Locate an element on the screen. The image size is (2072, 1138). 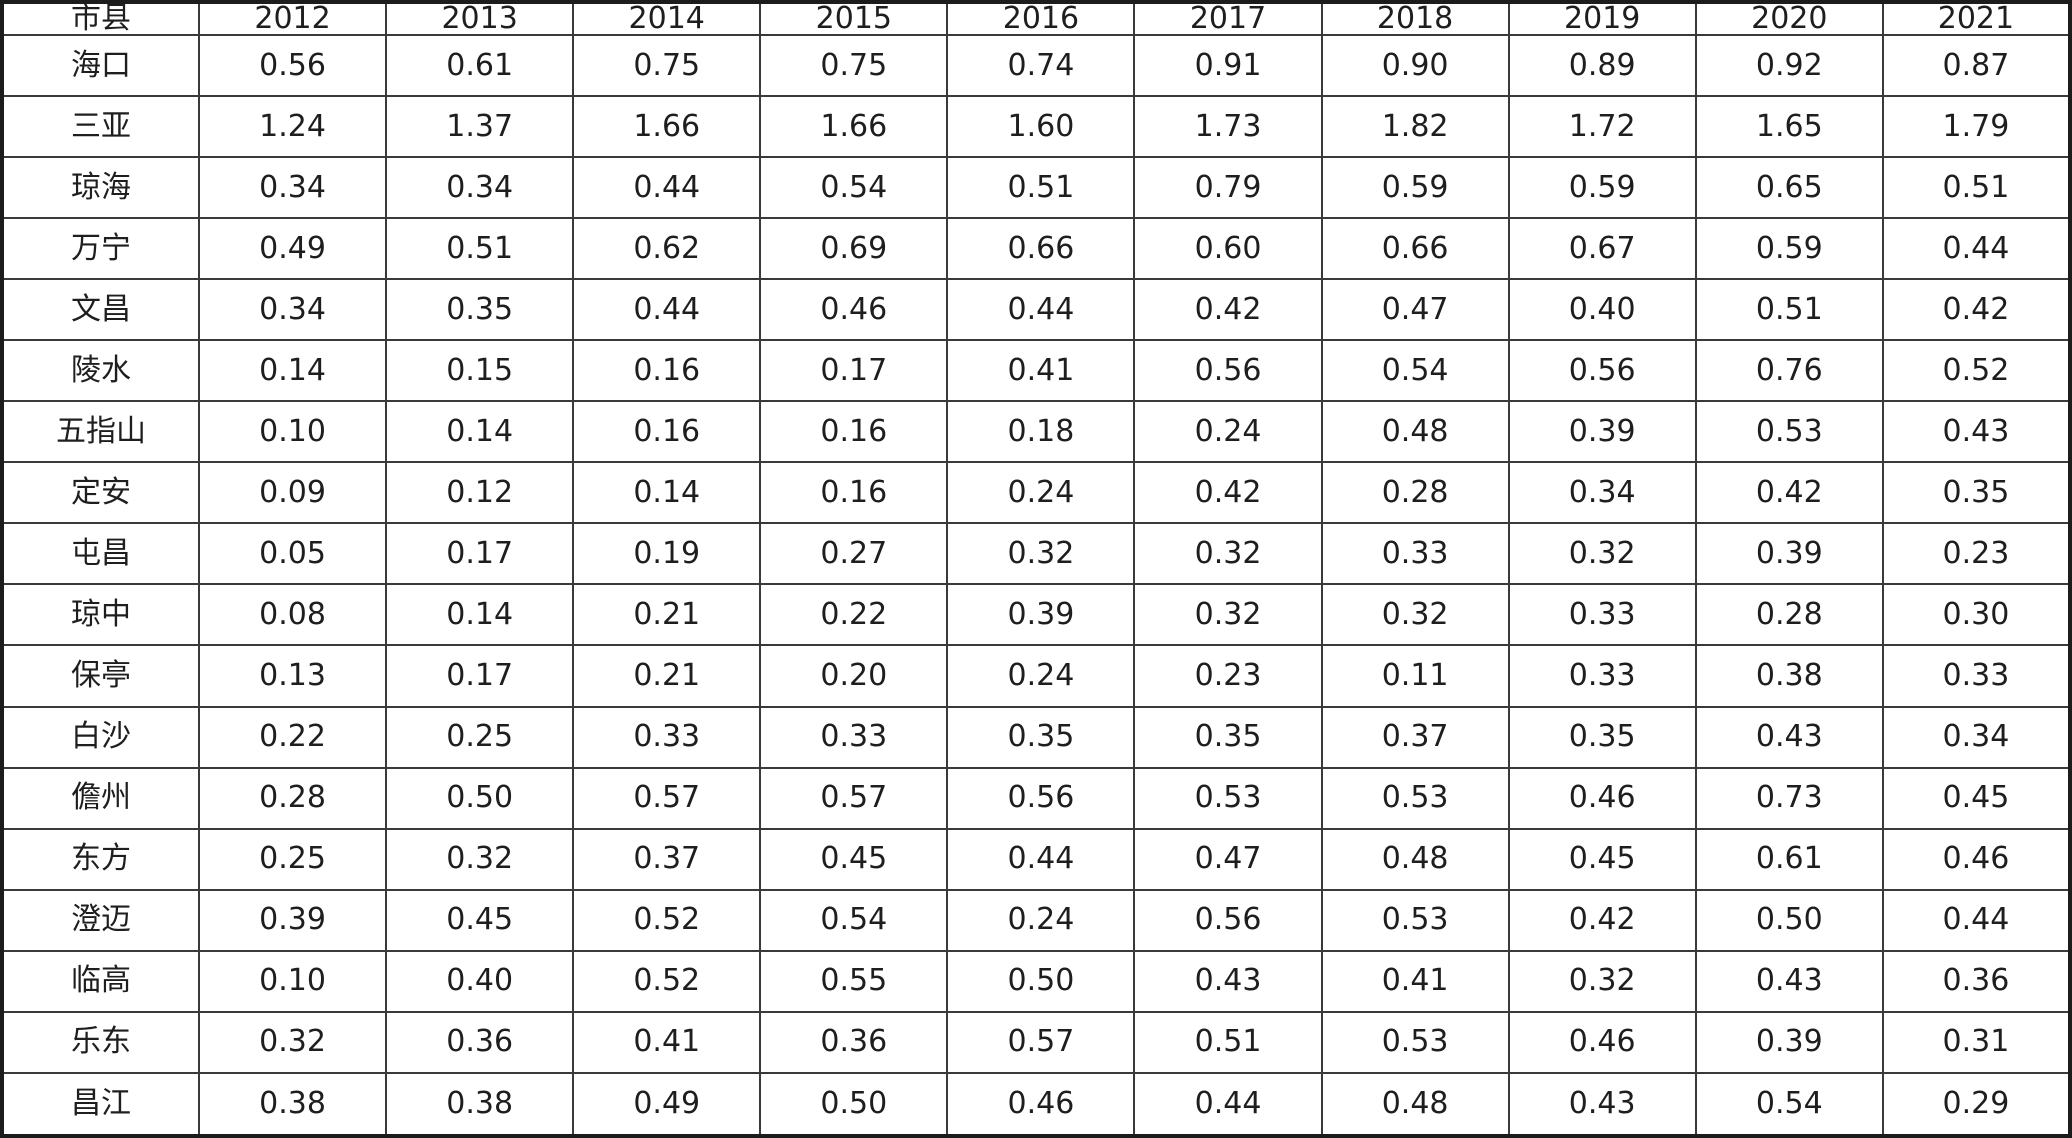
table-cell: 0.09 is located at coordinates (292, 493).